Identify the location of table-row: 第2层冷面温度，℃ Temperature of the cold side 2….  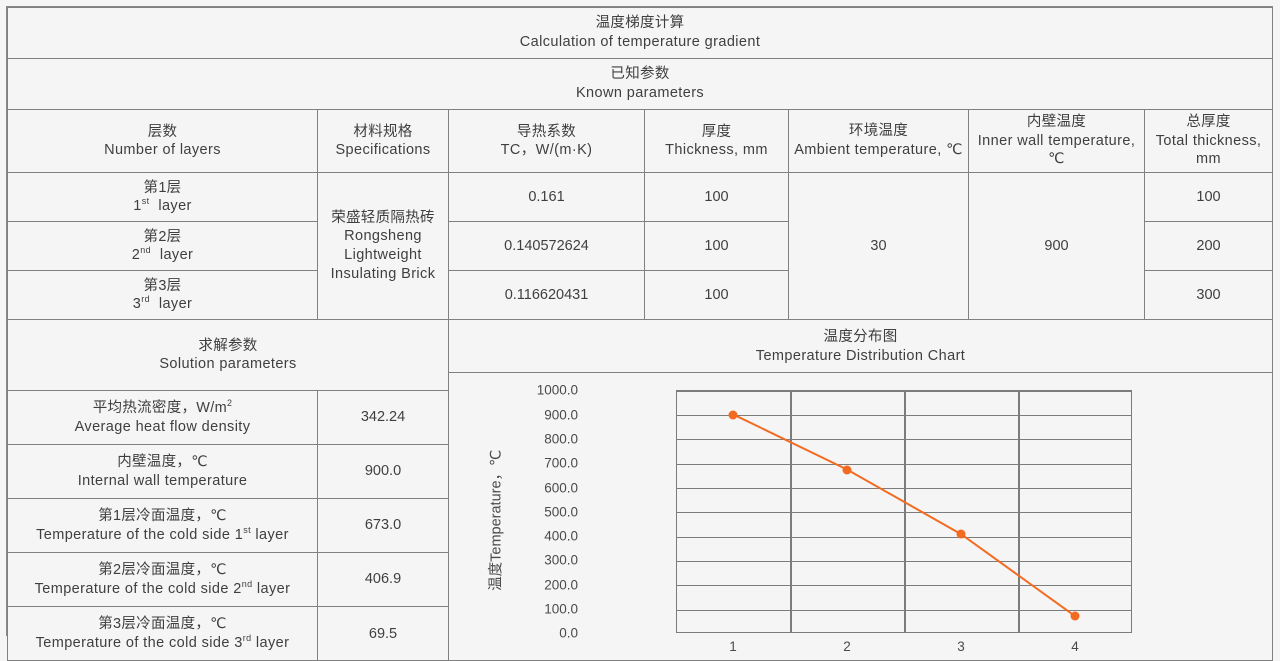
(640, 580).